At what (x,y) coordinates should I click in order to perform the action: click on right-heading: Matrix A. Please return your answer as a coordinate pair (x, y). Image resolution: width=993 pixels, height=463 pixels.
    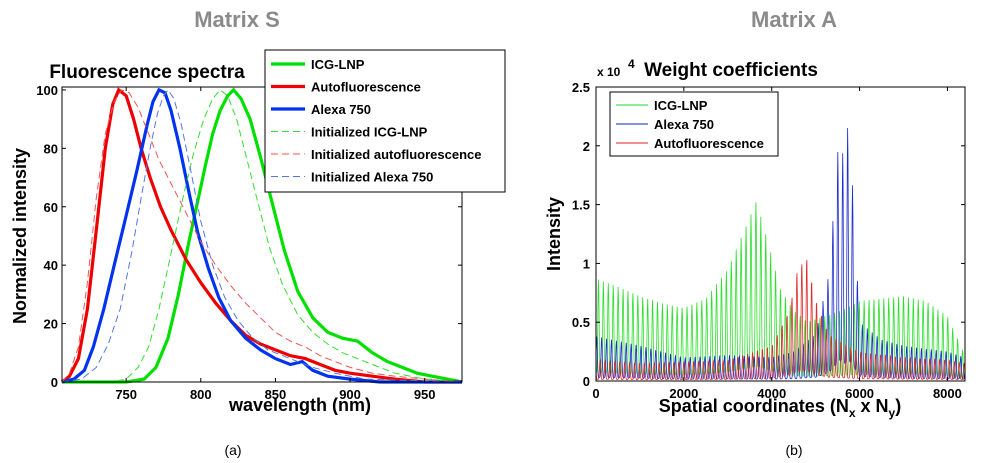
    Looking at the image, I should click on (794, 19).